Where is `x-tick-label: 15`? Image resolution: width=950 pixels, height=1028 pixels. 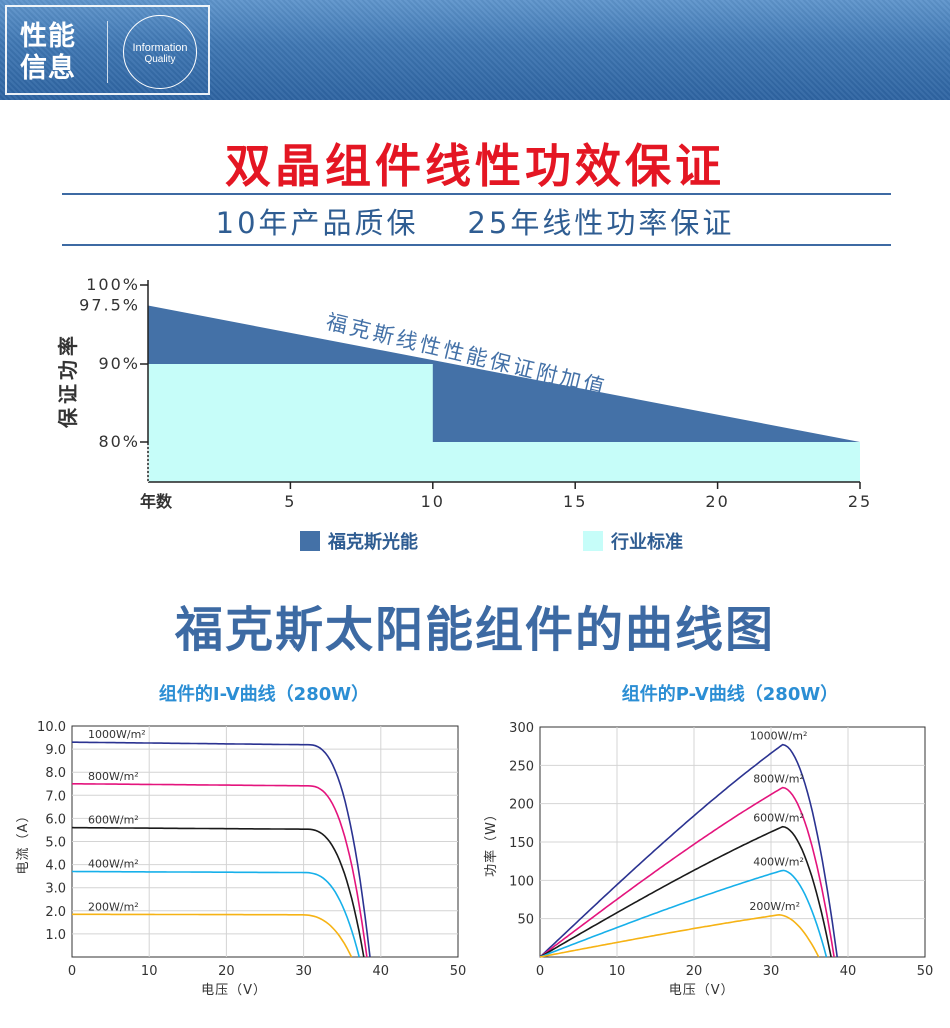 x-tick-label: 15 is located at coordinates (575, 501).